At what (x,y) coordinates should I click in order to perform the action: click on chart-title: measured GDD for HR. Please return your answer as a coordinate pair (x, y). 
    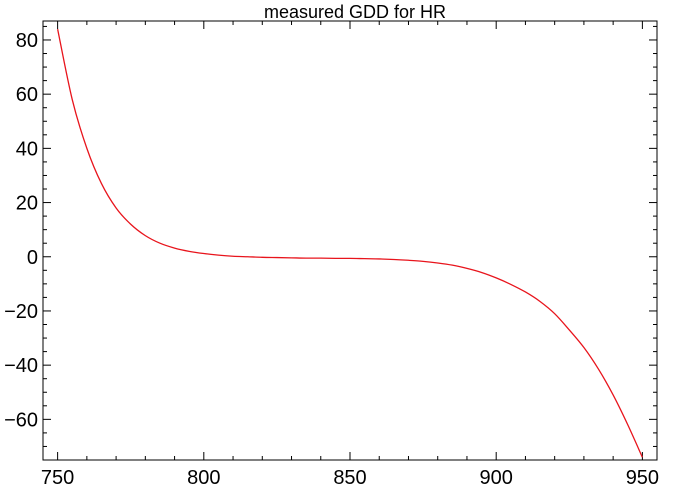
    Looking at the image, I should click on (355, 12).